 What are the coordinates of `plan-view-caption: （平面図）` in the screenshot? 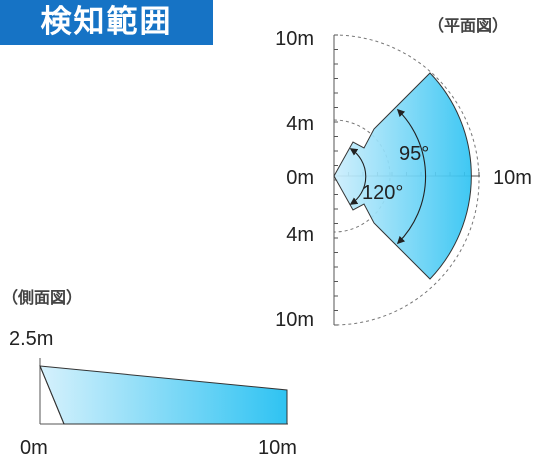 It's located at (468, 25).